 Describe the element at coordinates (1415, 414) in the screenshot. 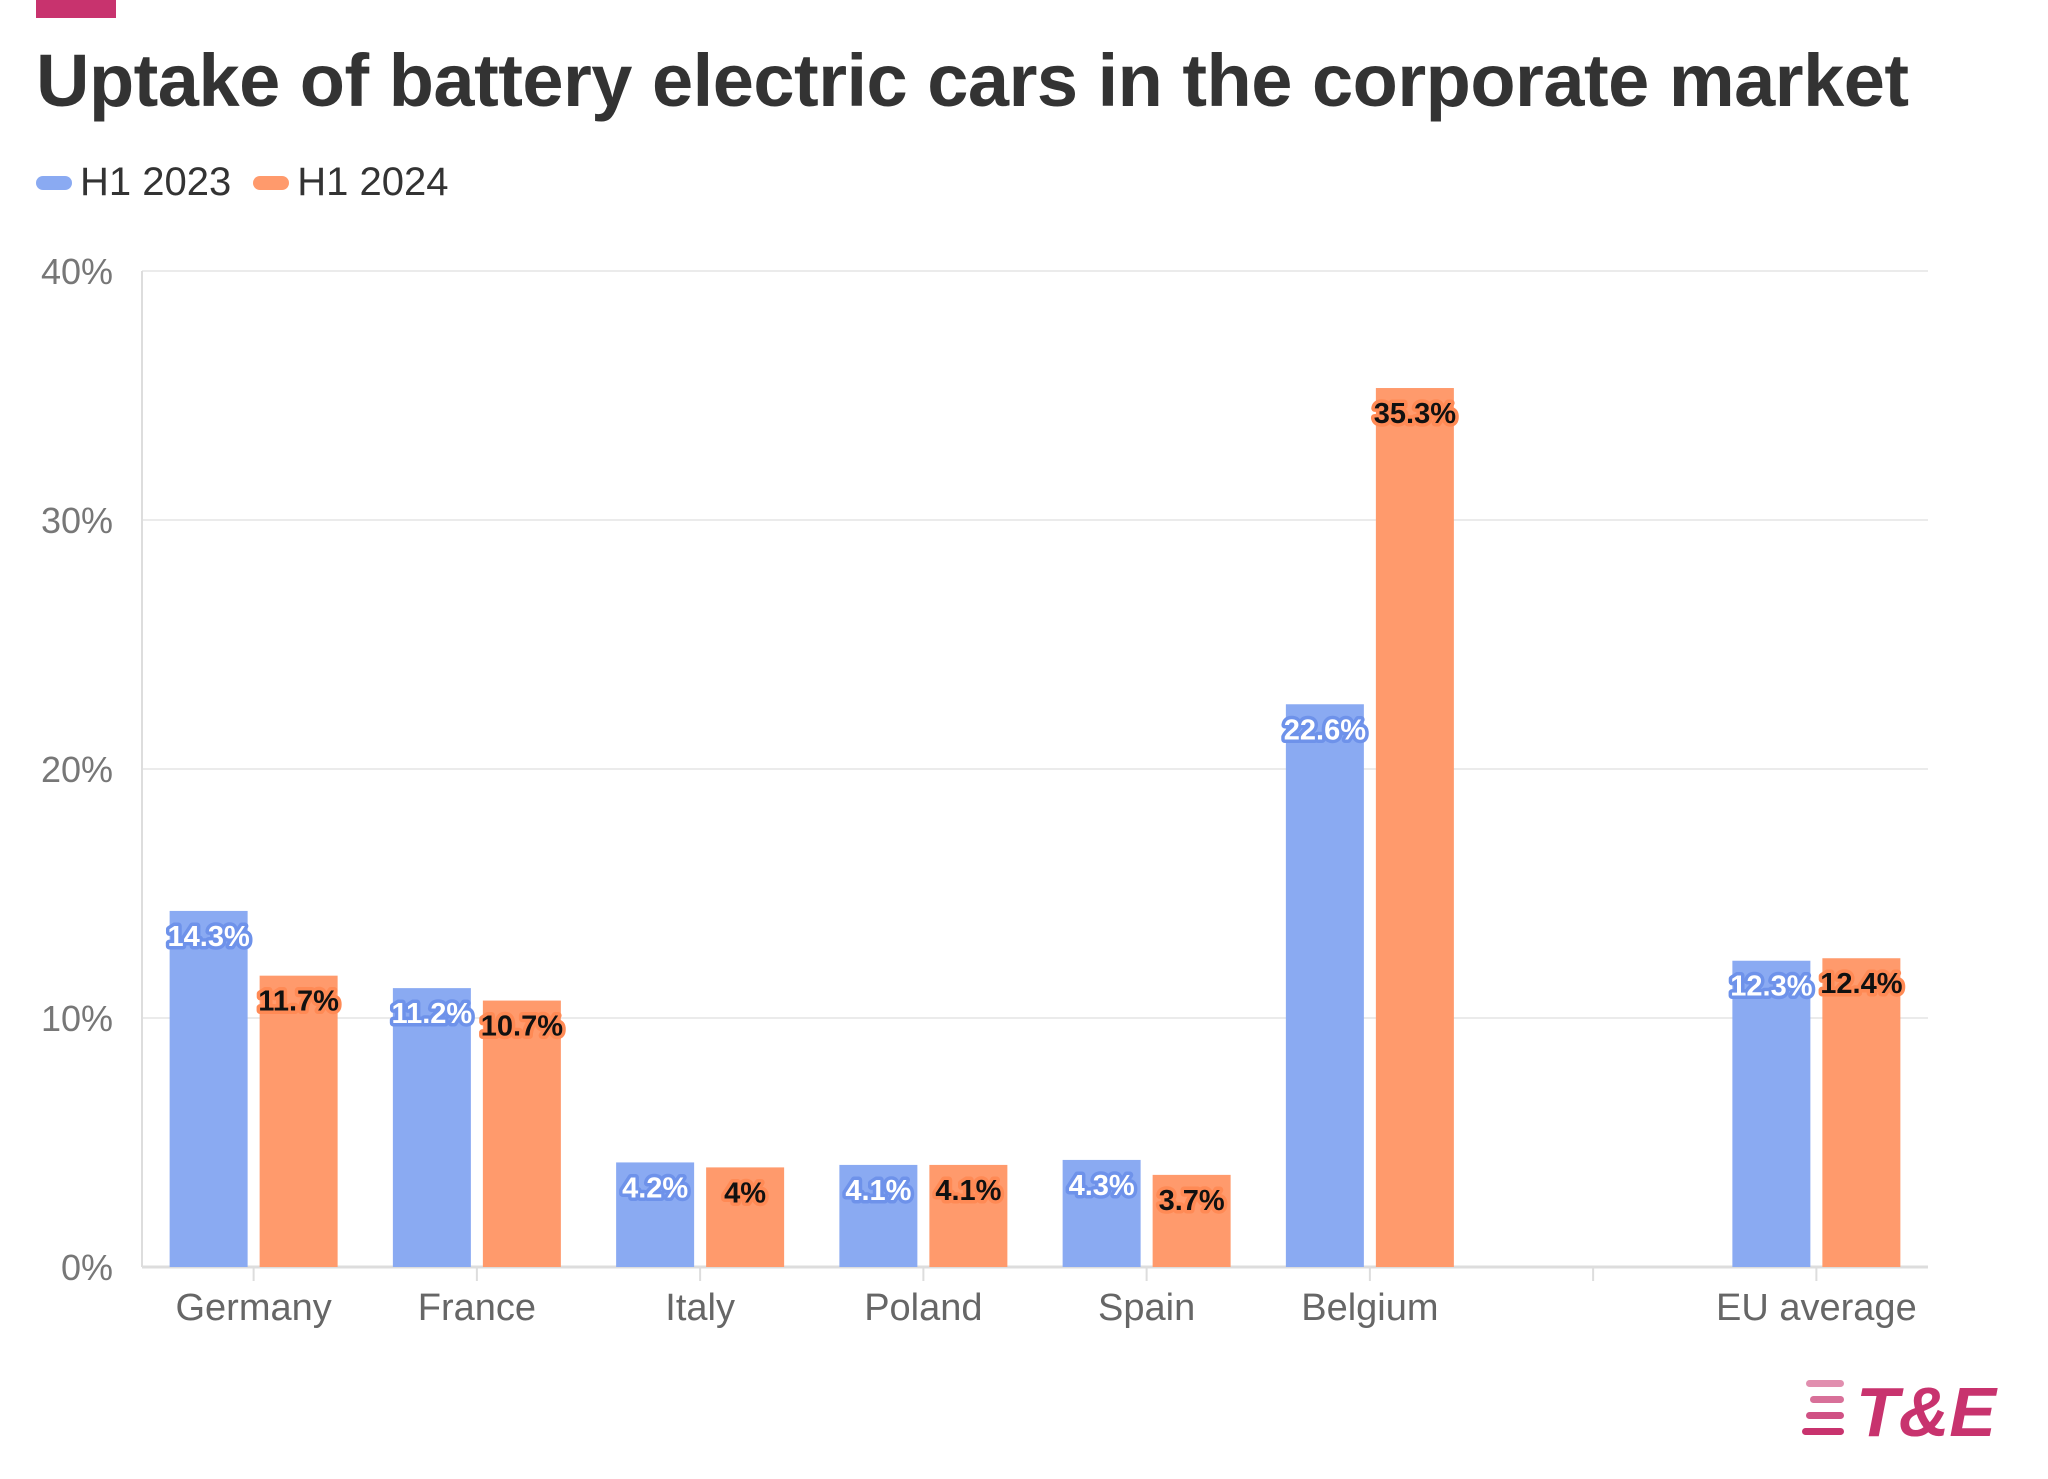

I see `data-label: 35.3%` at that location.